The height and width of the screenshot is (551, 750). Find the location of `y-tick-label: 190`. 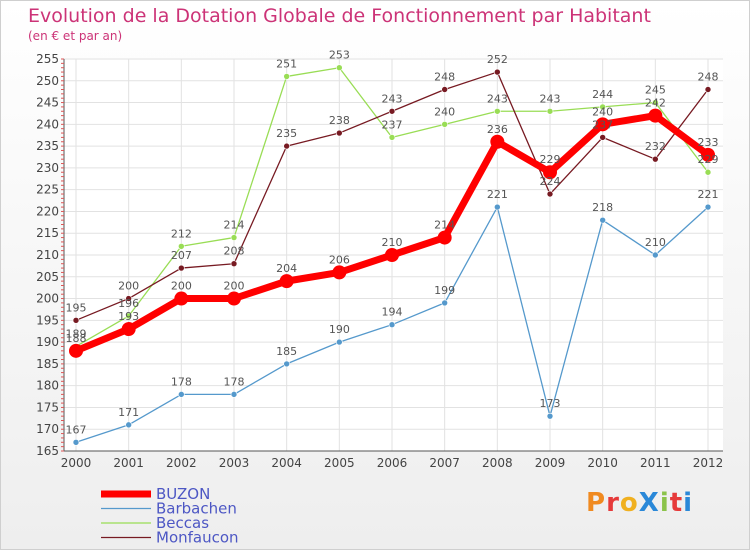

y-tick-label: 190 is located at coordinates (47, 342).